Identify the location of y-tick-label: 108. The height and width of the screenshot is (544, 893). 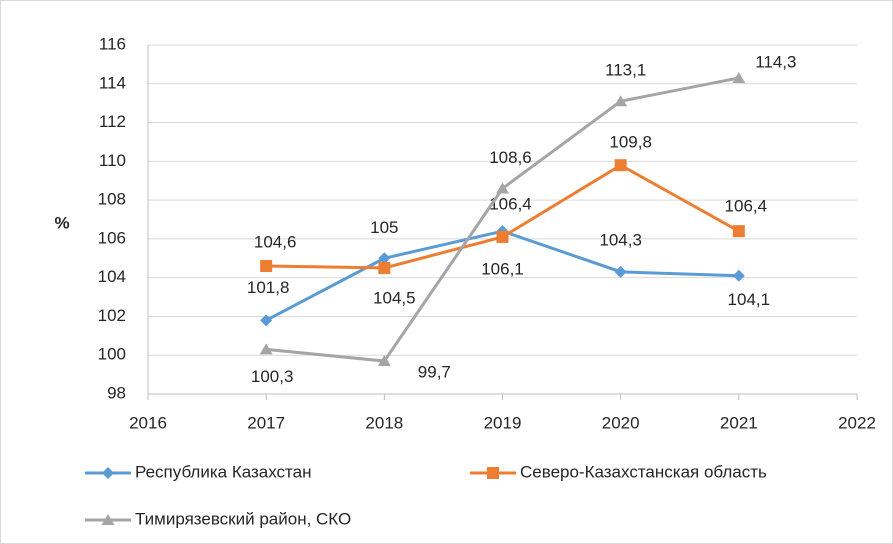
(112, 199).